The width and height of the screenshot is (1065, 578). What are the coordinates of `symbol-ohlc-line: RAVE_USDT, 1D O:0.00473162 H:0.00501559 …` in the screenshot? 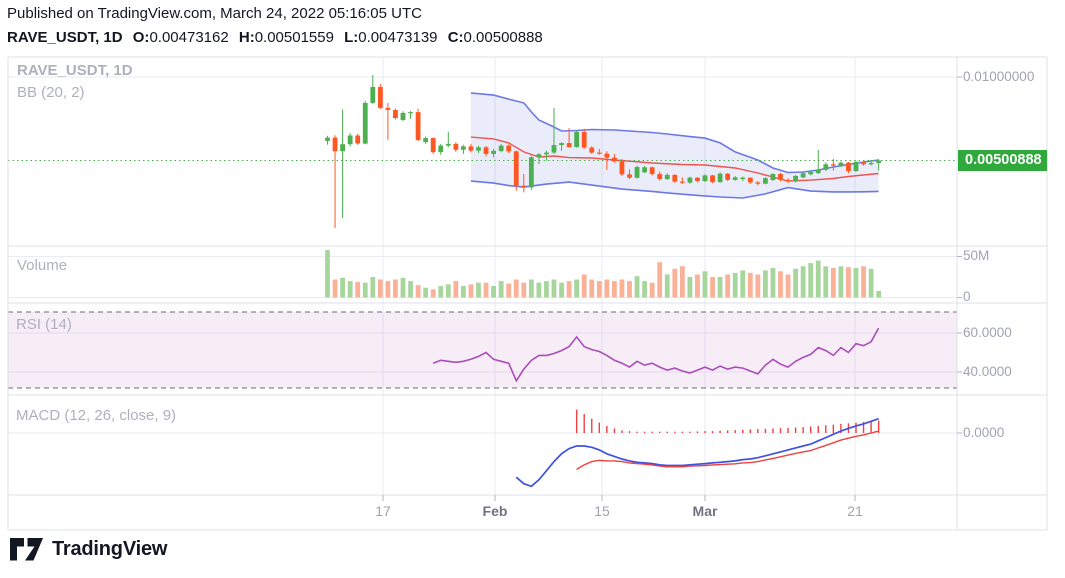 It's located at (275, 37).